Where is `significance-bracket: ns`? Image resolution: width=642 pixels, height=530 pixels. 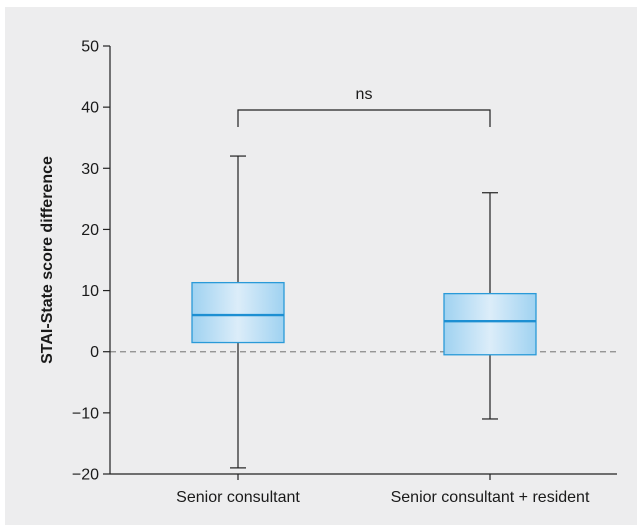 significance-bracket: ns is located at coordinates (364, 106).